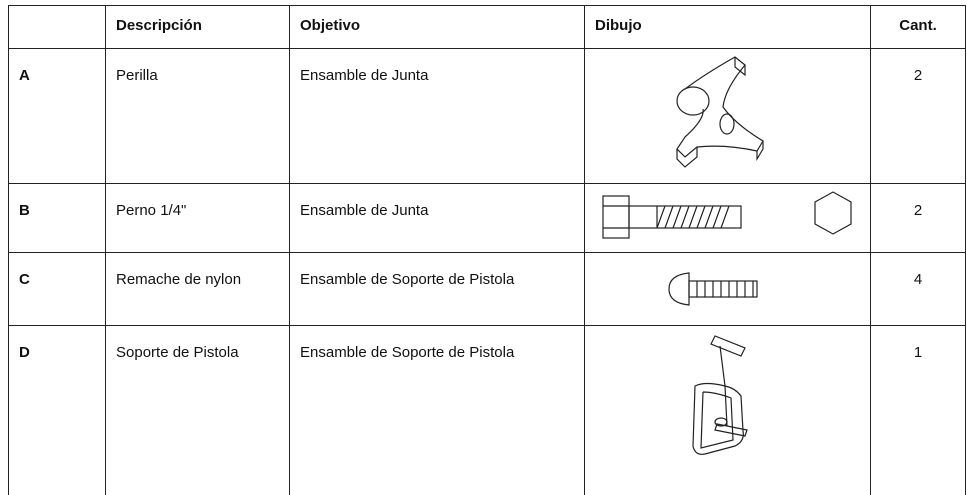 Image resolution: width=967 pixels, height=495 pixels. What do you see at coordinates (197, 218) in the screenshot?
I see `cell: Perno 1/4"` at bounding box center [197, 218].